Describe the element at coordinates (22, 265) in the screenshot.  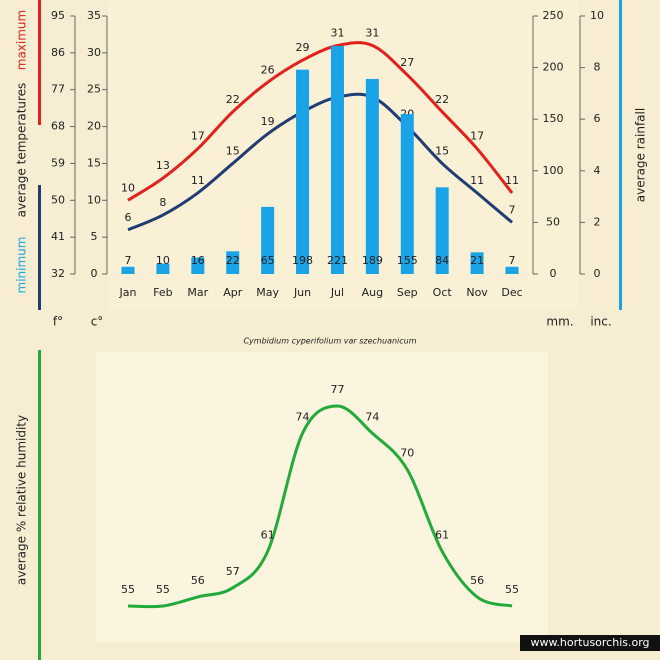
I see `min-label: minimum` at that location.